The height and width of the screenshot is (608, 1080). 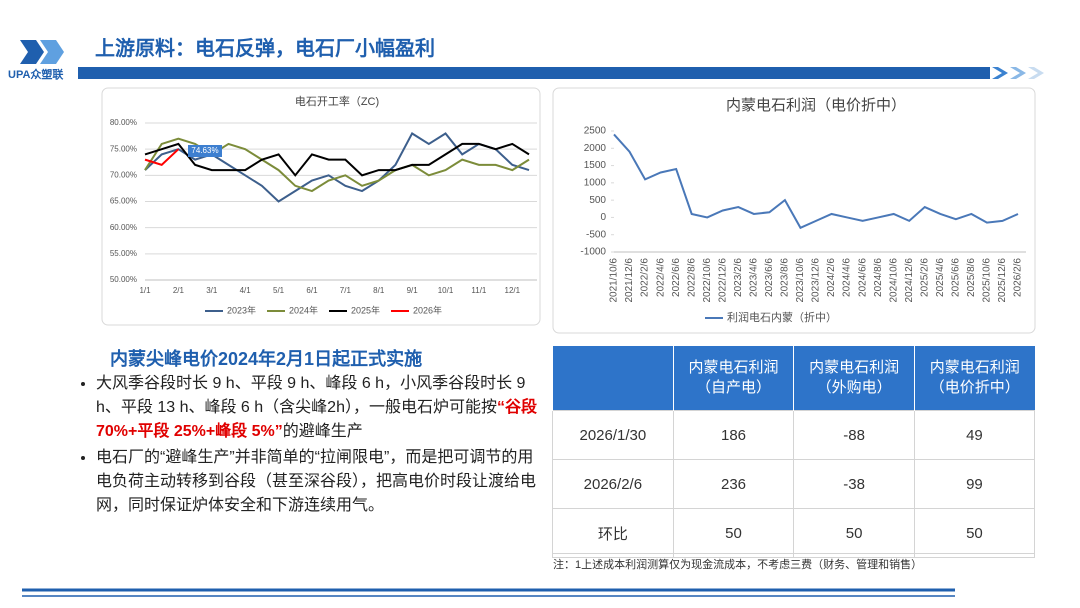 What do you see at coordinates (854, 435) in the screenshot?
I see `table-cell: -88` at bounding box center [854, 435].